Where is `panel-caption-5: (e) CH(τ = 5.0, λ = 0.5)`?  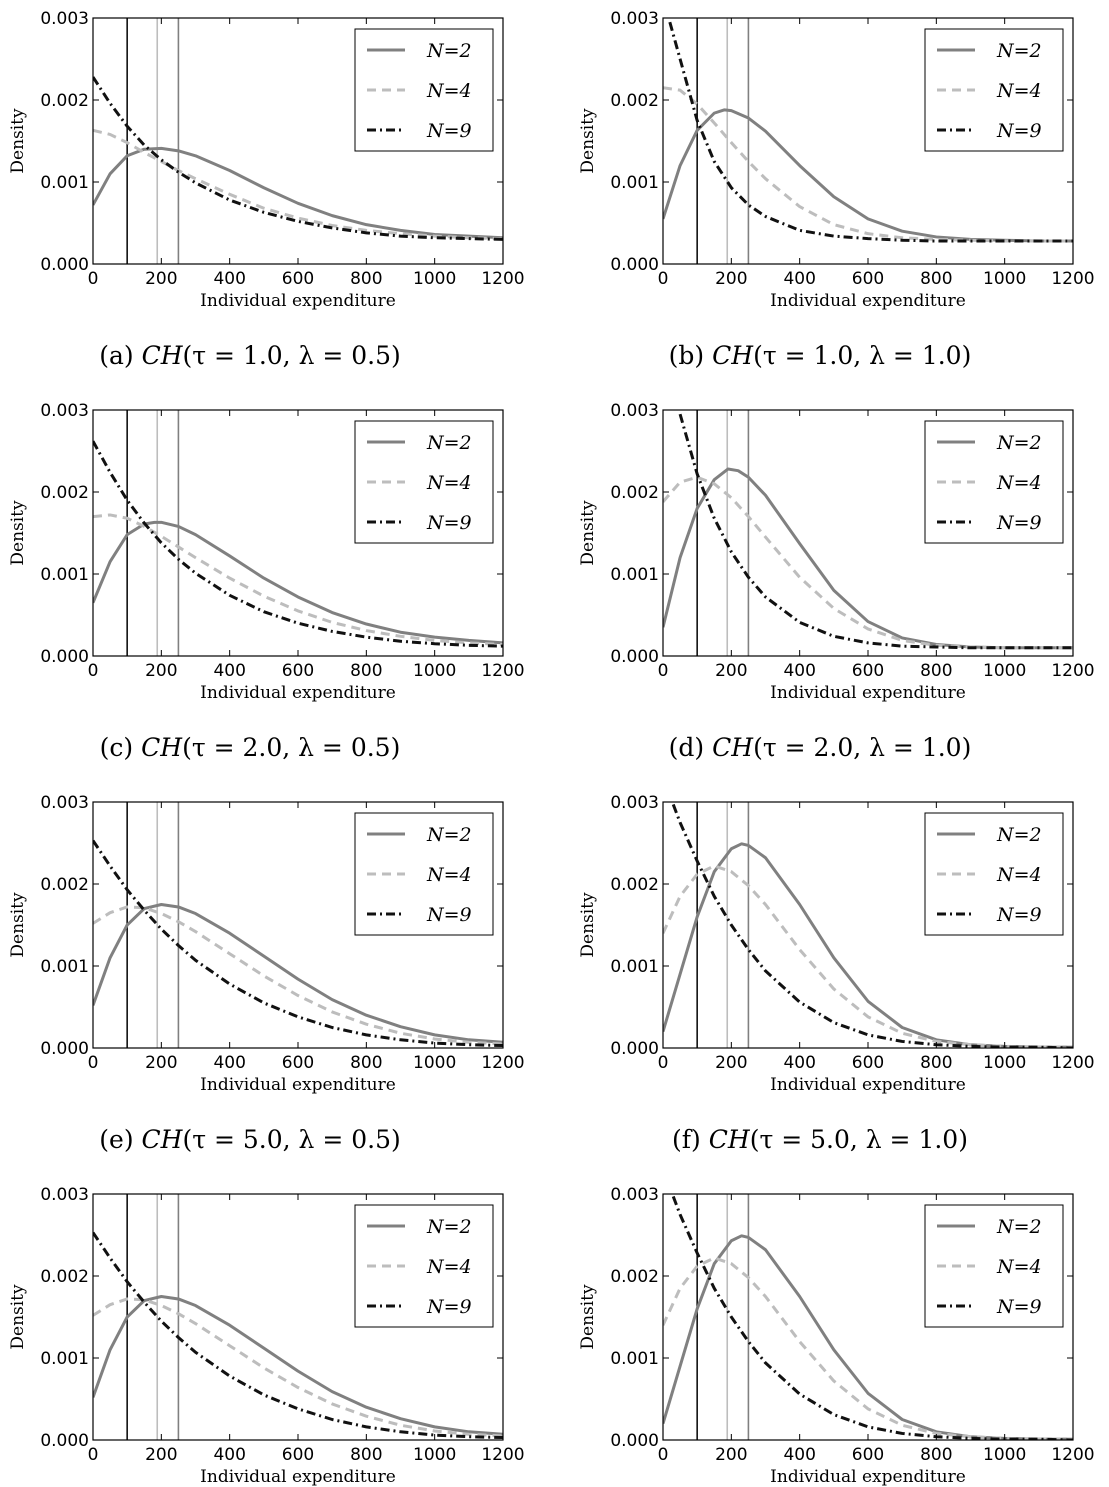 panel-caption-5: (e) CH(τ = 5.0, λ = 0.5) is located at coordinates (265, 1139).